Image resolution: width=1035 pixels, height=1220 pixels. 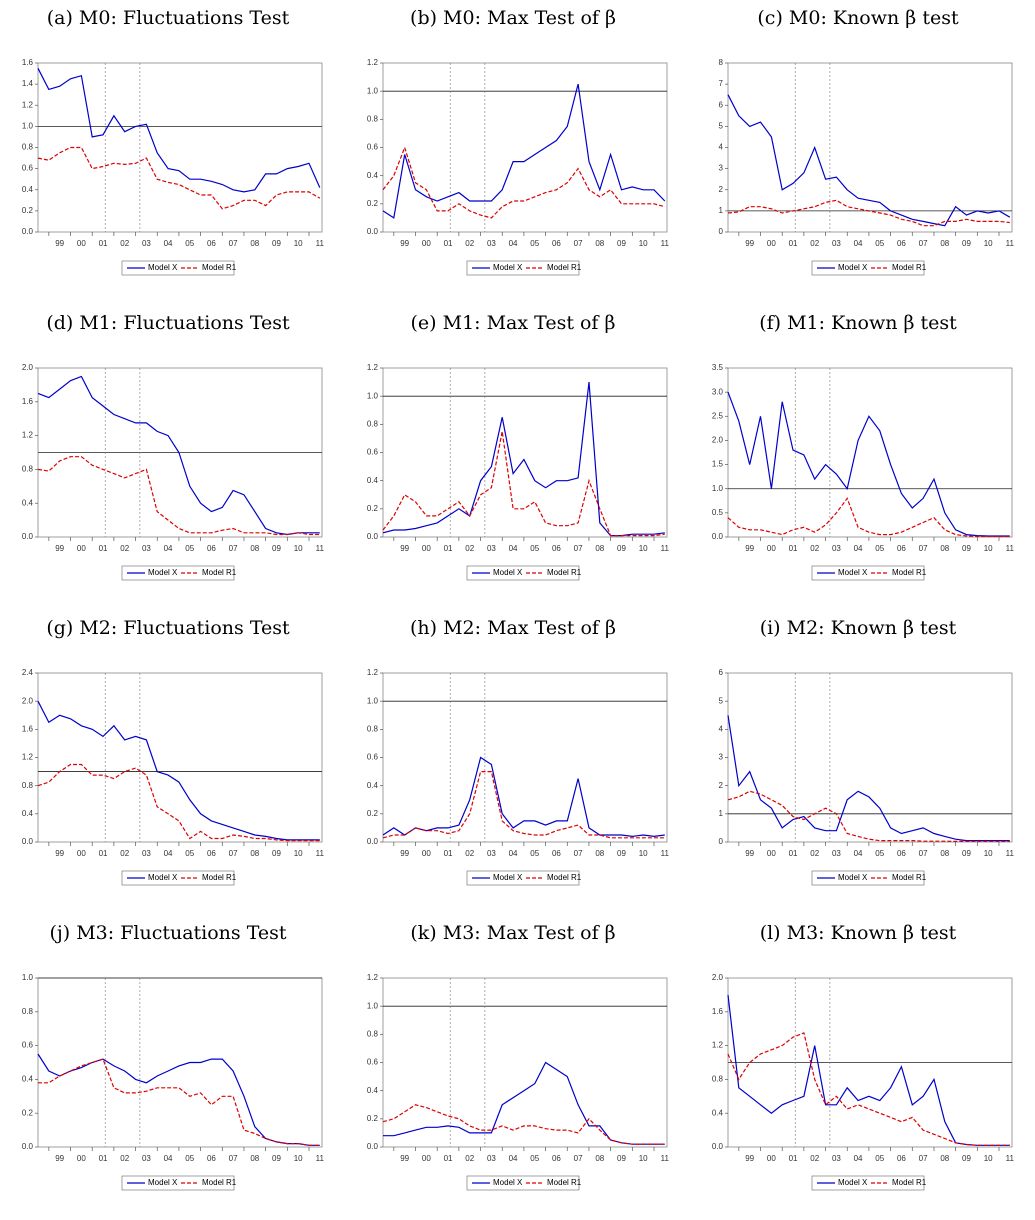 I want to click on y-tick-label: 6, so click(x=721, y=672).